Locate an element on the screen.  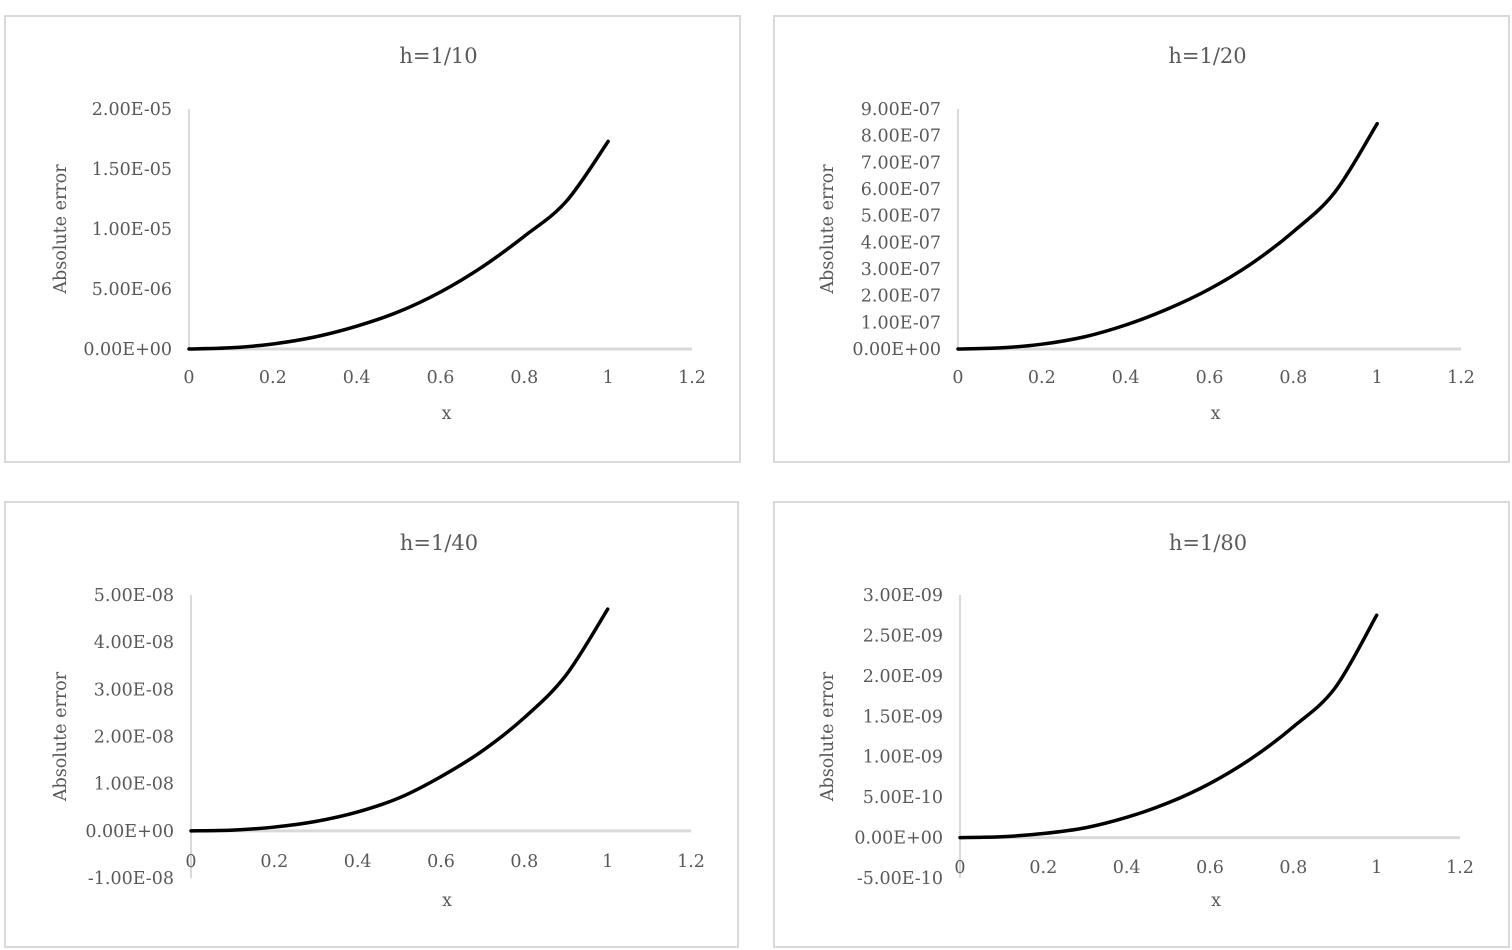
y-tick-label: 3.00E-07 is located at coordinates (901, 270).